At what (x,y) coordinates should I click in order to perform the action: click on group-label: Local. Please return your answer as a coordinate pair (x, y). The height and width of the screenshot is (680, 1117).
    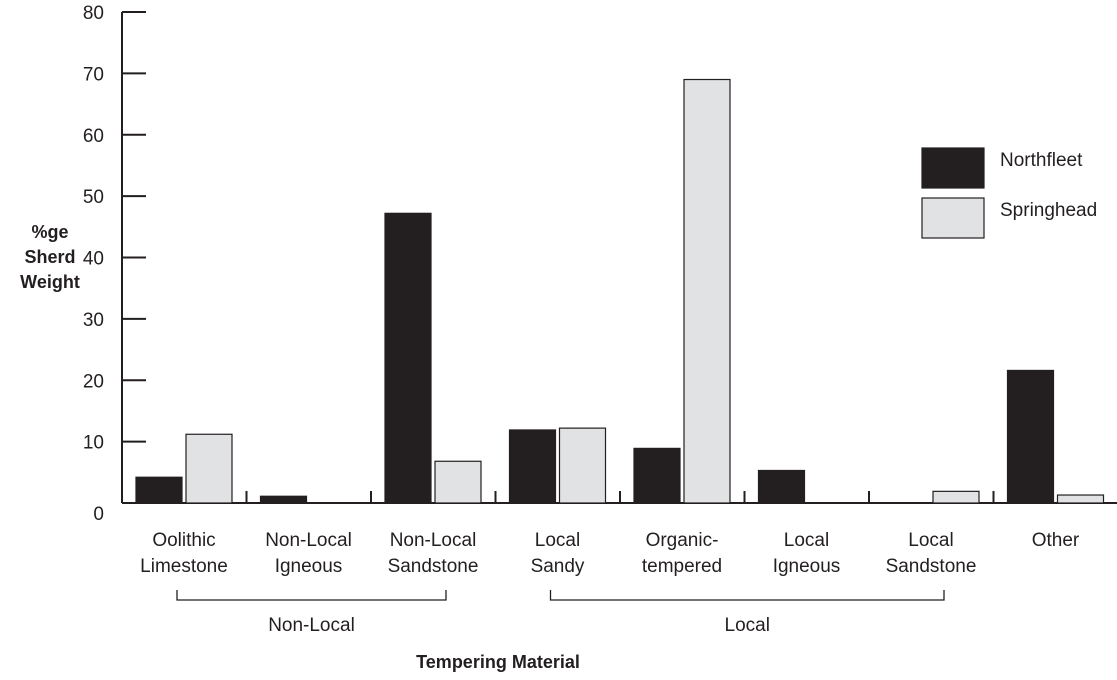
    Looking at the image, I should click on (747, 625).